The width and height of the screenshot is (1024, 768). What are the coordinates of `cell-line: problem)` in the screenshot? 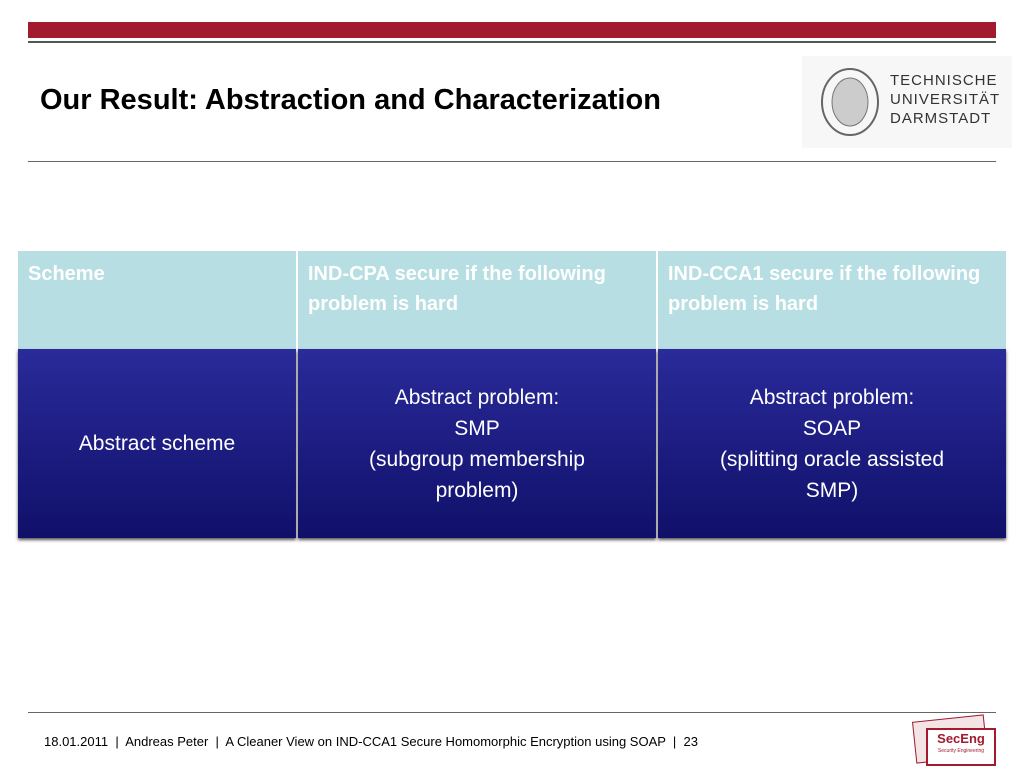 It's located at (477, 490).